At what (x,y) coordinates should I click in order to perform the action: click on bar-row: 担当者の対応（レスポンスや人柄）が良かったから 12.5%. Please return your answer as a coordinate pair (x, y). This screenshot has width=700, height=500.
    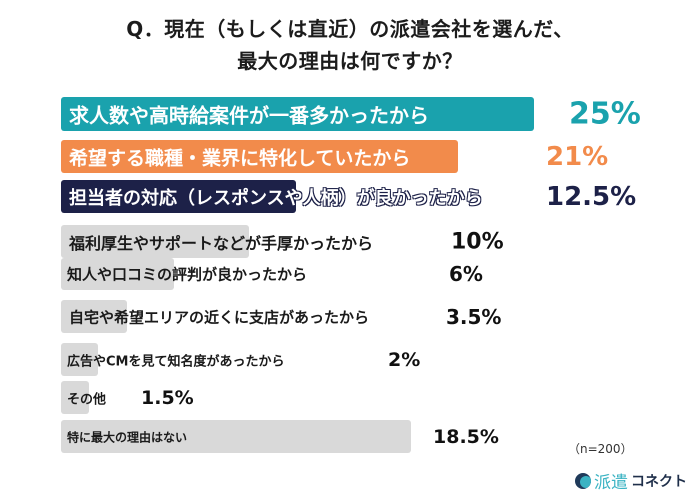
    Looking at the image, I should click on (361, 196).